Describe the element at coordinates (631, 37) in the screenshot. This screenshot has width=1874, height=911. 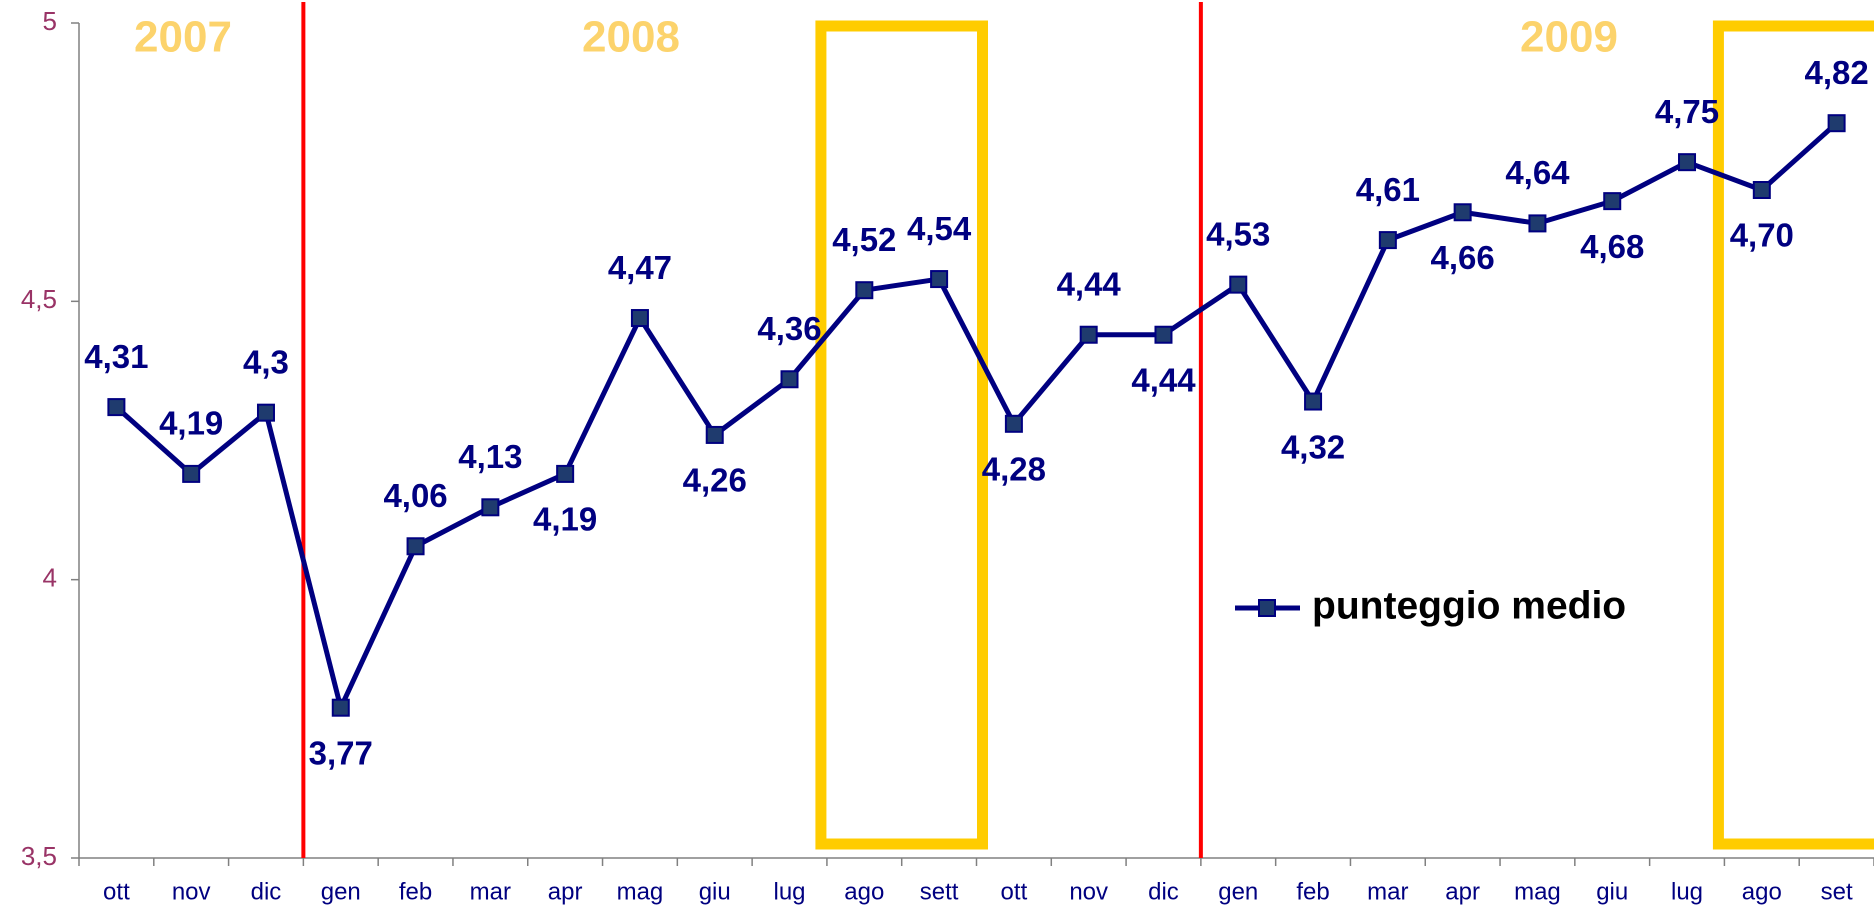
I see `year-label: 2008` at that location.